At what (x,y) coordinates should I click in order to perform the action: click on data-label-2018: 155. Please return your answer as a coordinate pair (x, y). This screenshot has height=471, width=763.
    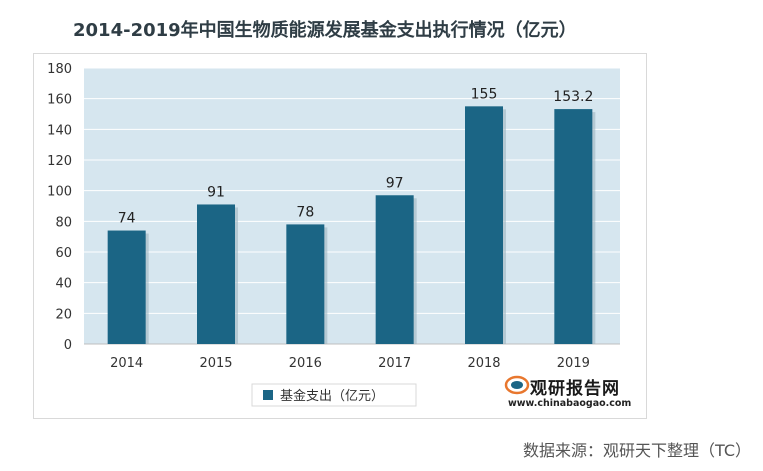
    Looking at the image, I should click on (484, 94).